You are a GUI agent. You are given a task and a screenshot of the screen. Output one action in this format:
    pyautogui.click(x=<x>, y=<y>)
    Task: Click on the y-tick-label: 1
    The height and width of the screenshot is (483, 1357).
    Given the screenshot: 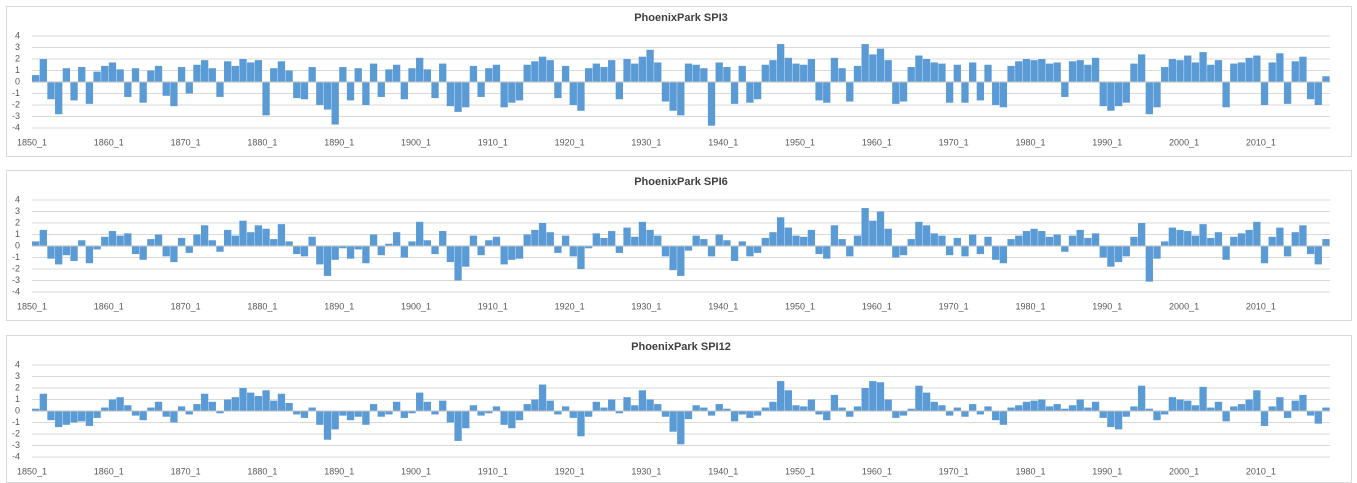 What is the action you would take?
    pyautogui.click(x=17, y=234)
    